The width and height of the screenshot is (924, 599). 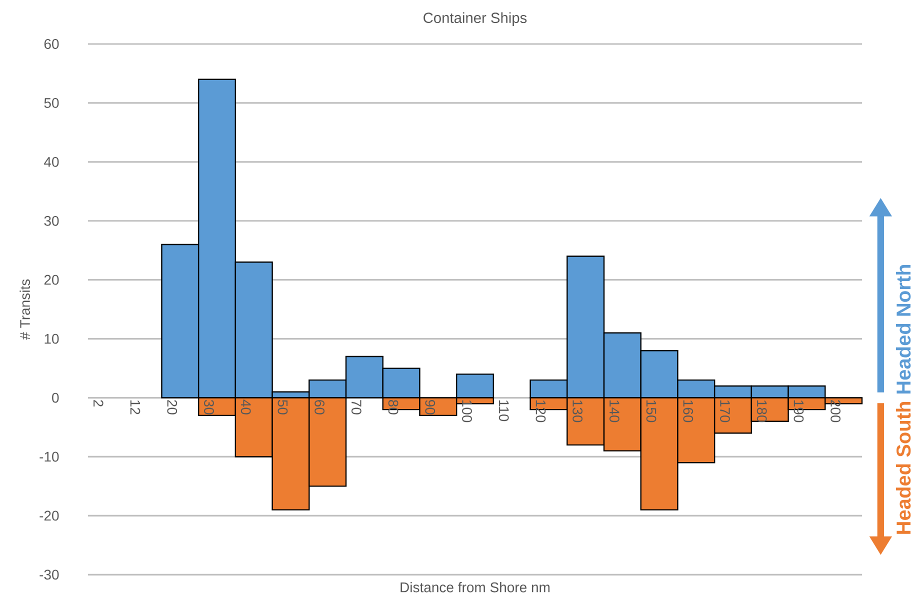 What do you see at coordinates (55, 397) in the screenshot?
I see `y-tick-label: 0` at bounding box center [55, 397].